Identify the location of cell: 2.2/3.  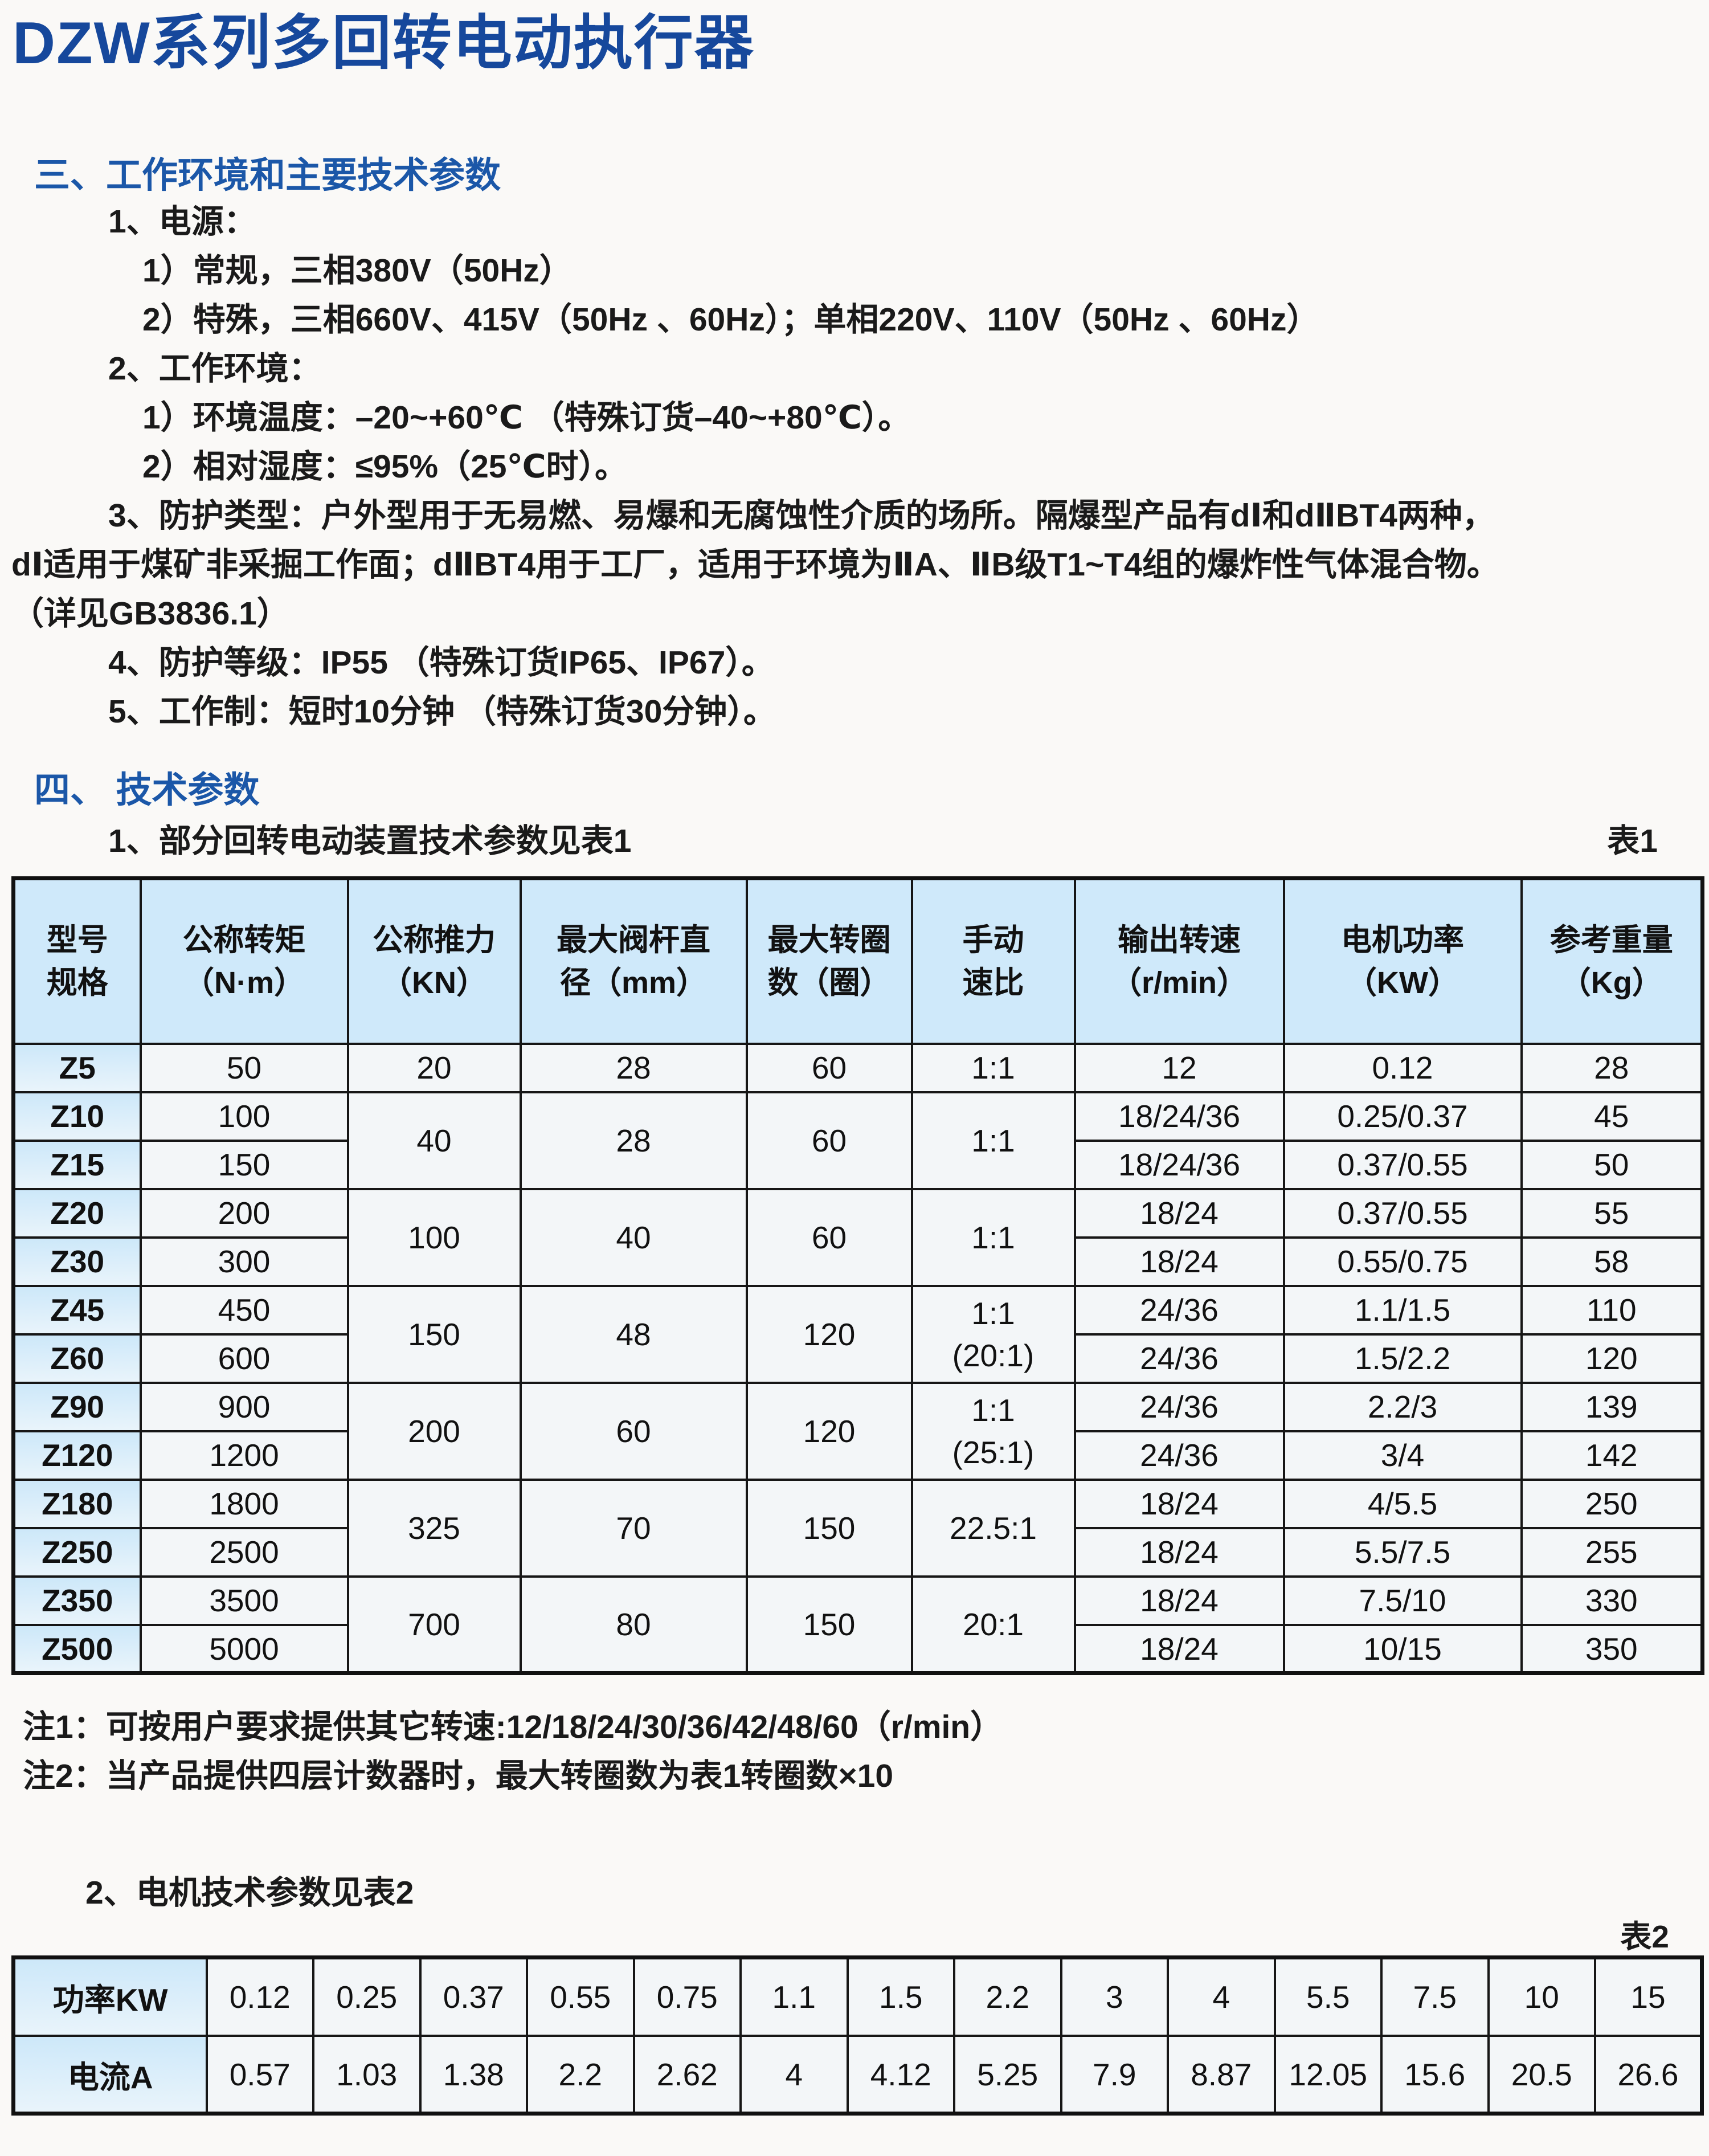
(1402, 1406).